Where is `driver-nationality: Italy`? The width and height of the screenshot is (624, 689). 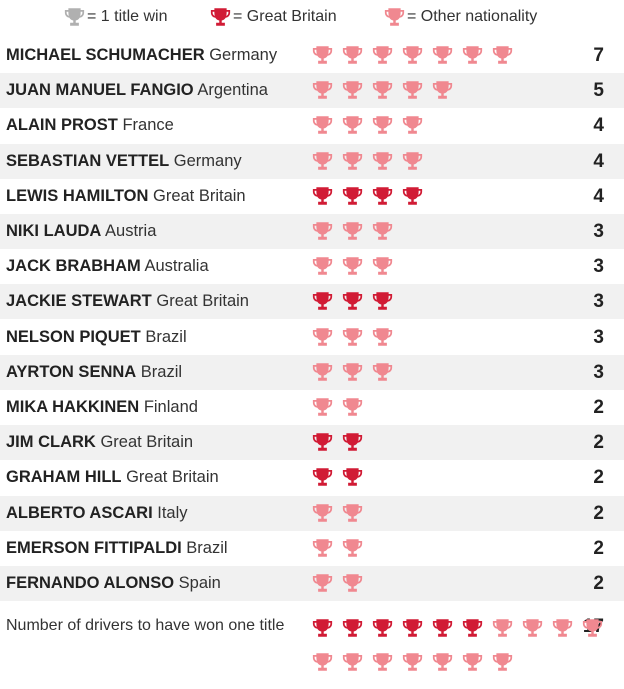 driver-nationality: Italy is located at coordinates (172, 512).